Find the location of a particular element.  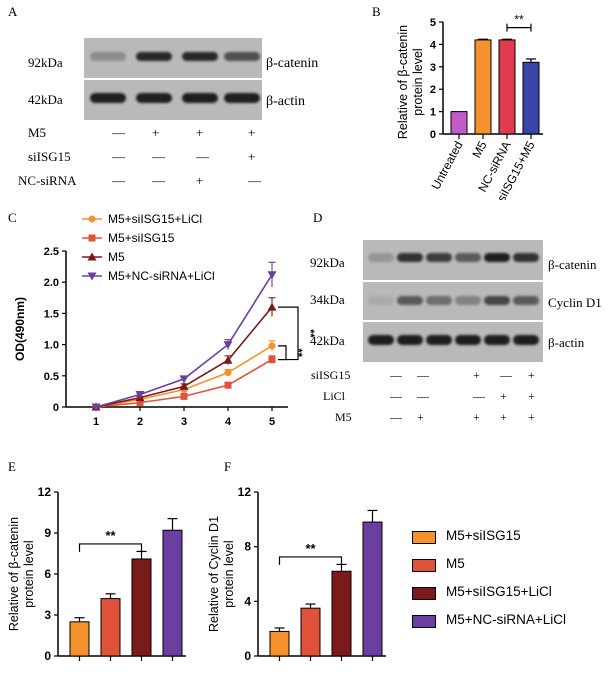

sign-d-2-0: — is located at coordinates (396, 417).